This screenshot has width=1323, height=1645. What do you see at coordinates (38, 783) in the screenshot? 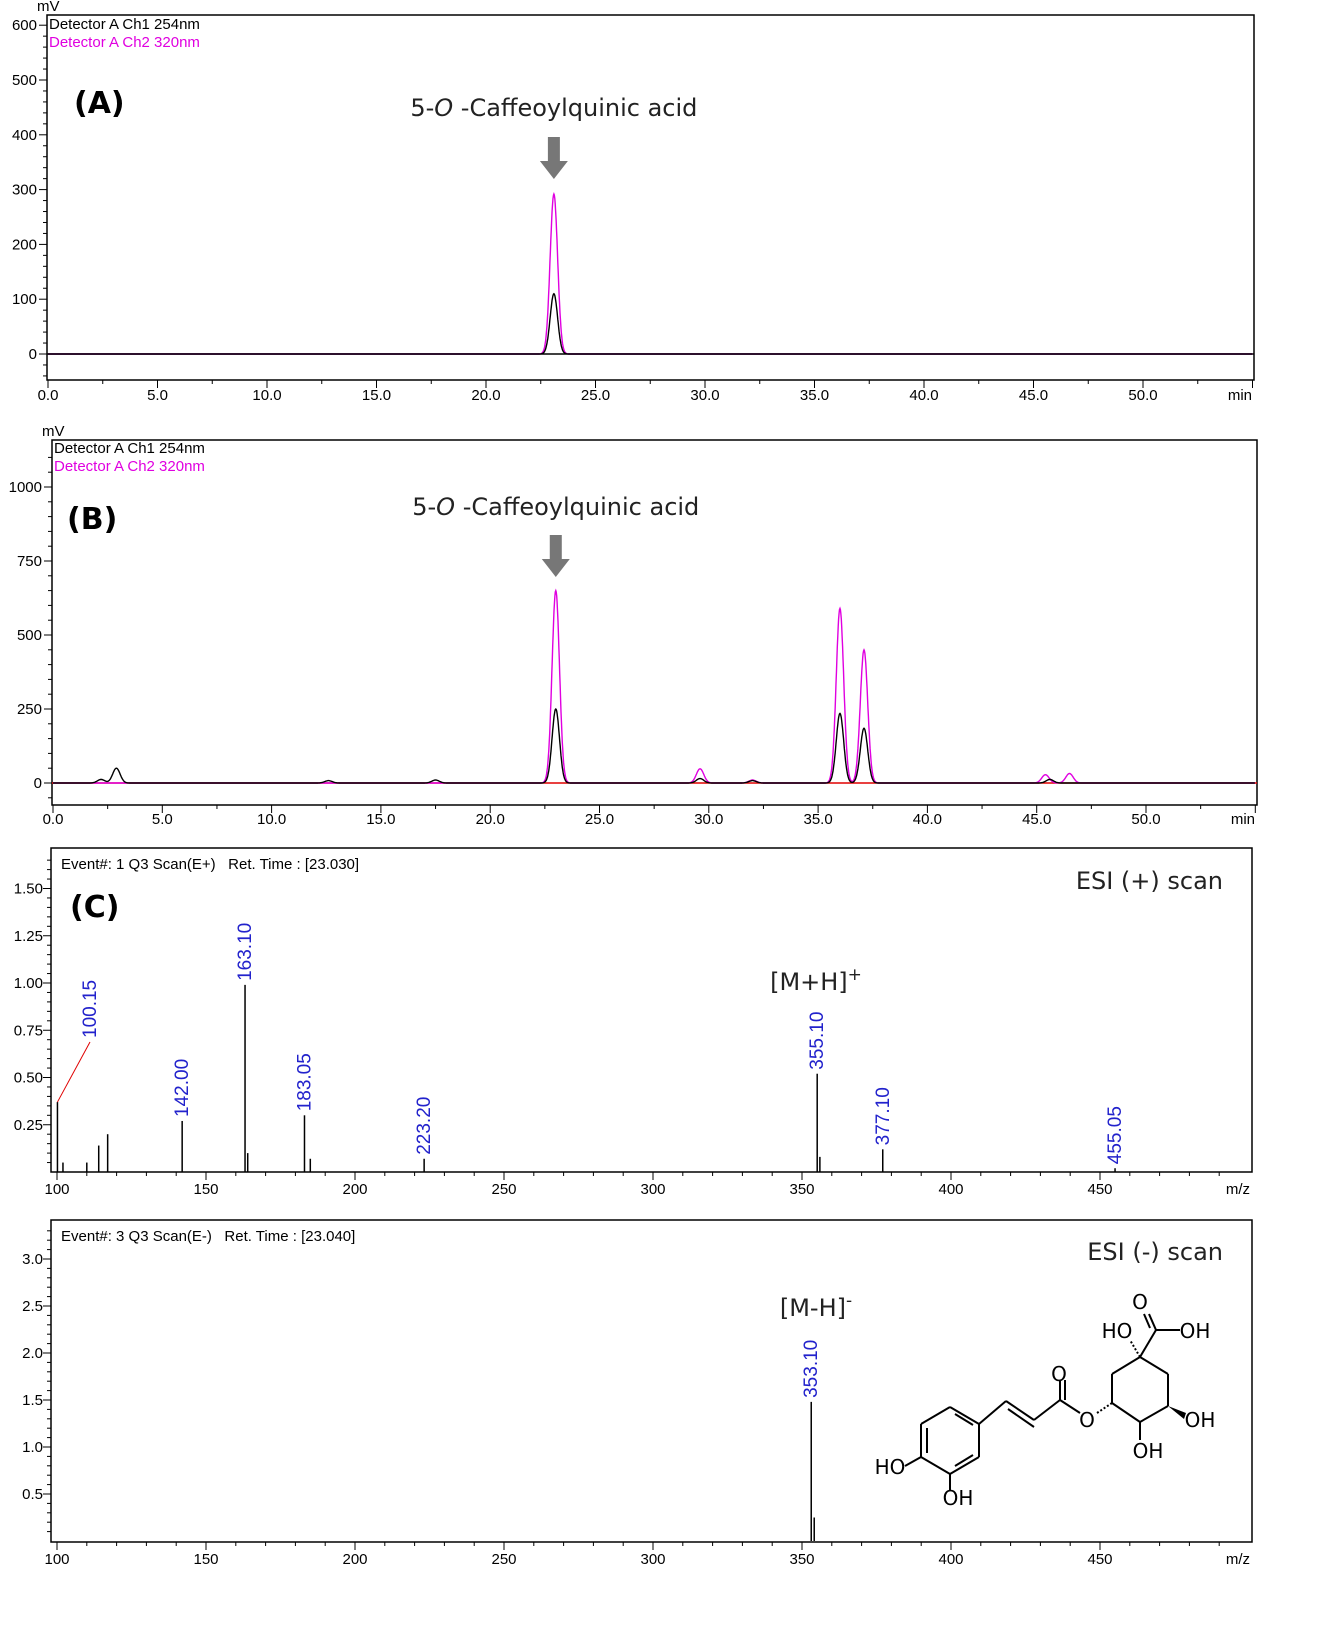
I see `y-tick-label: 0` at bounding box center [38, 783].